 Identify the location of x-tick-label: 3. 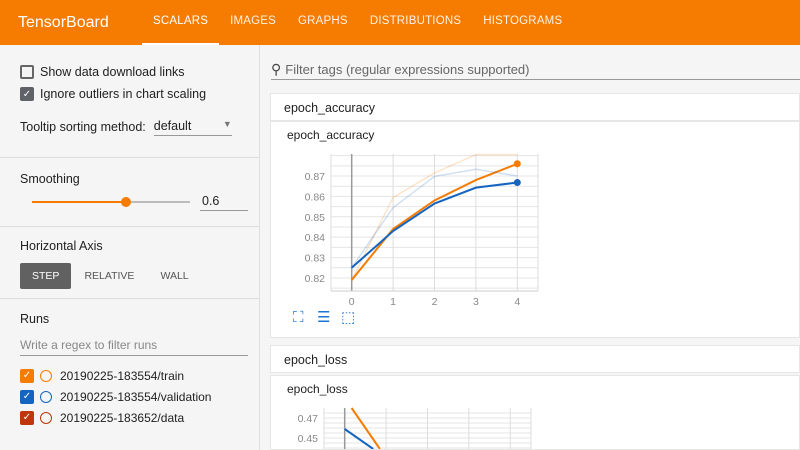
(476, 302).